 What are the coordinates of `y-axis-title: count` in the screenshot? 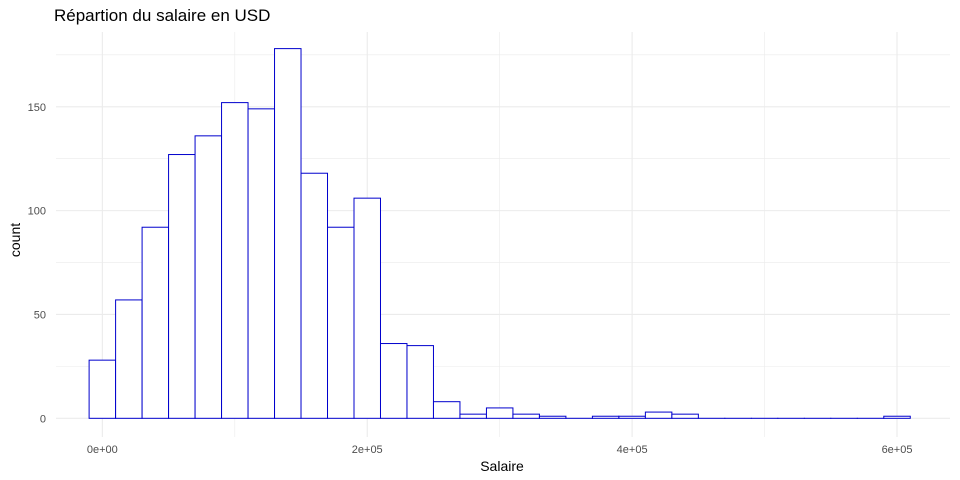 It's located at (15, 240).